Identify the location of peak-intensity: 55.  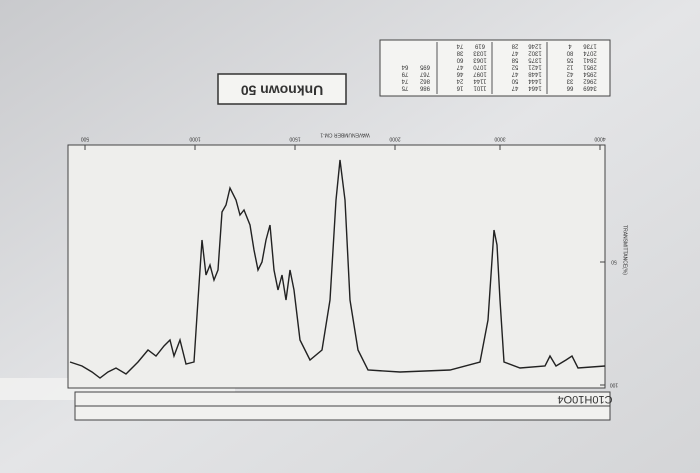
(569, 59).